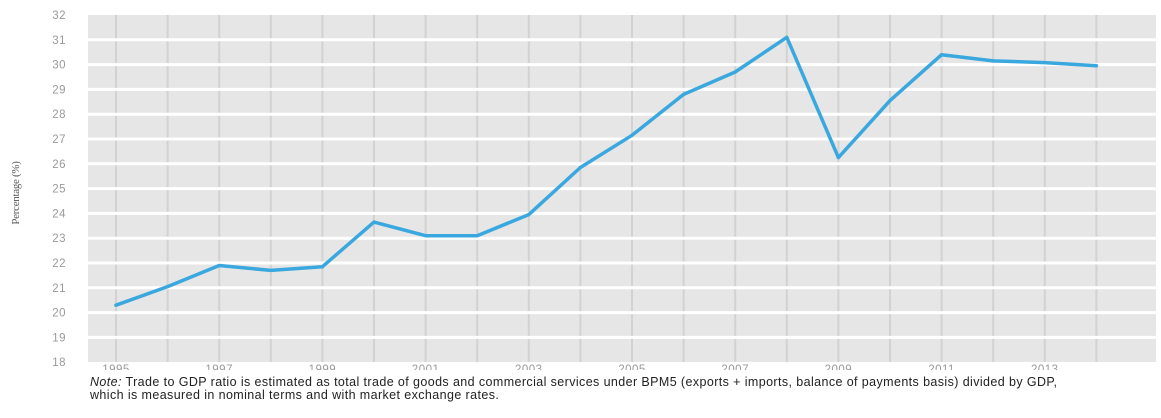  I want to click on x-tick-label: 1995, so click(116, 367).